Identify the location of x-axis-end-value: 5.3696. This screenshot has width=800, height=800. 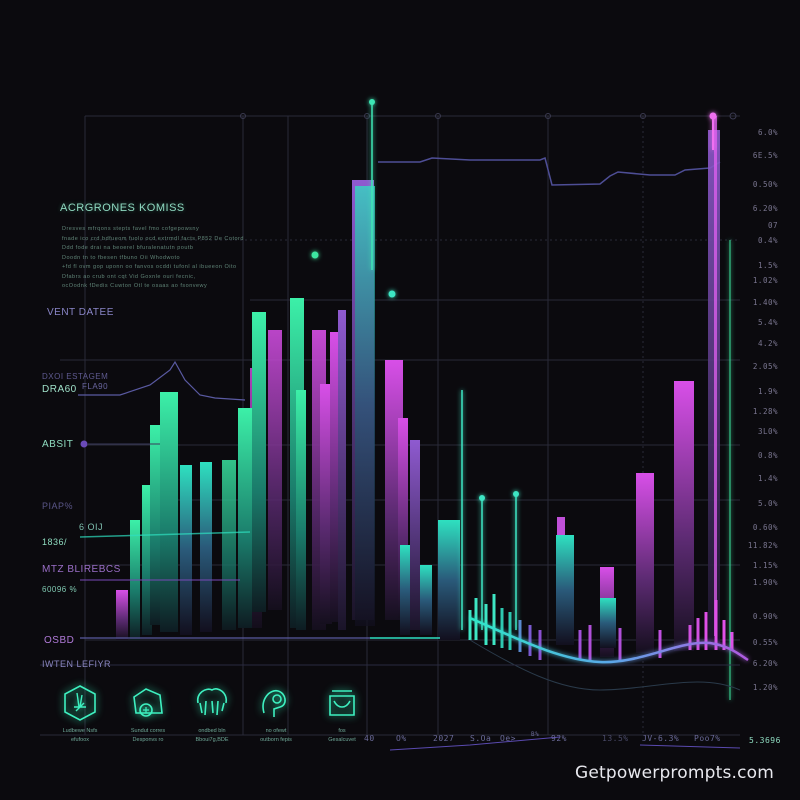
(765, 740).